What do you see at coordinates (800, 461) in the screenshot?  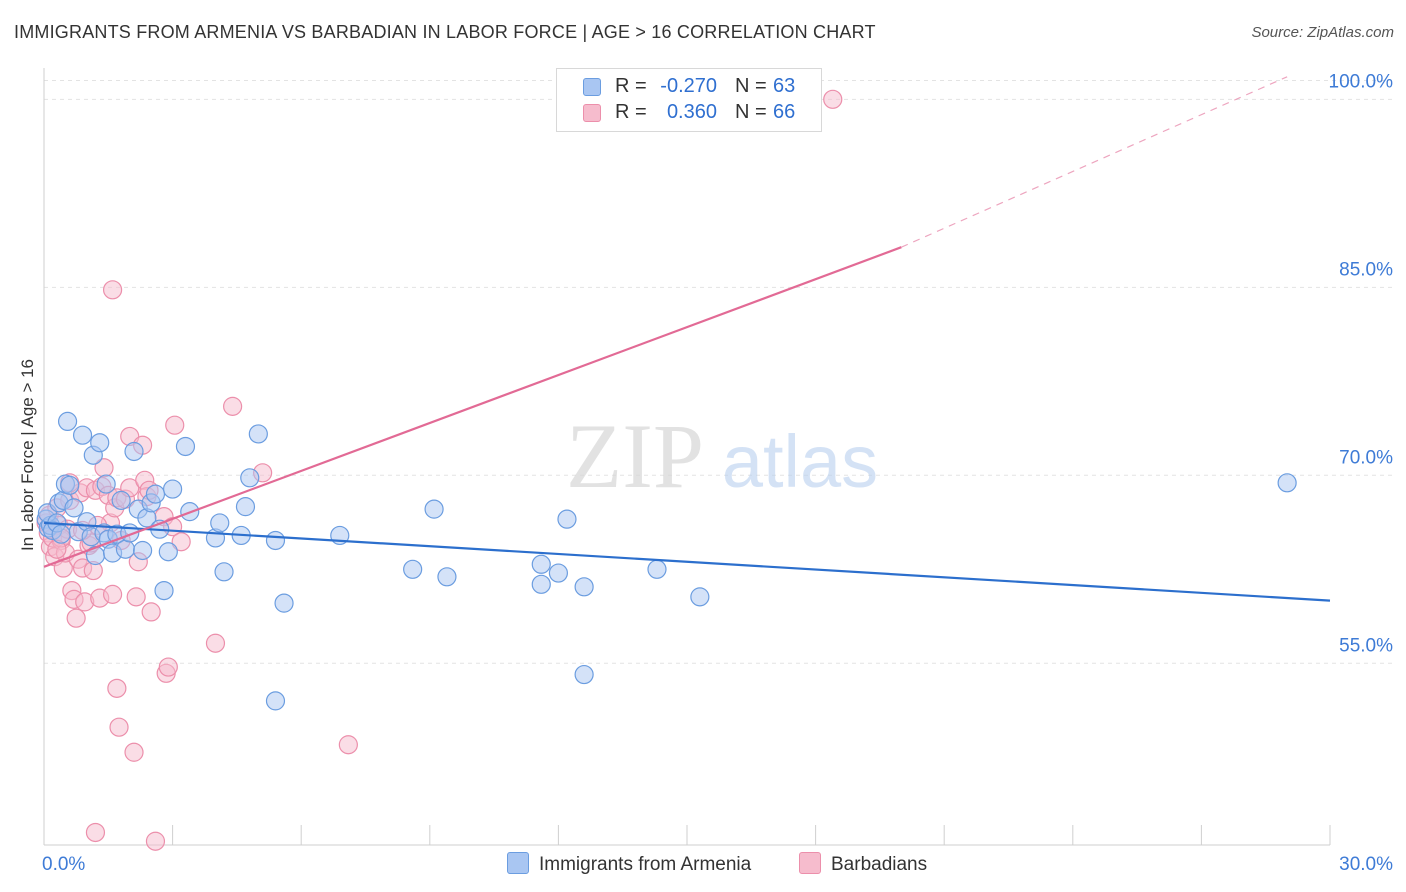 I see `watermark-atlas: atlas` at bounding box center [800, 461].